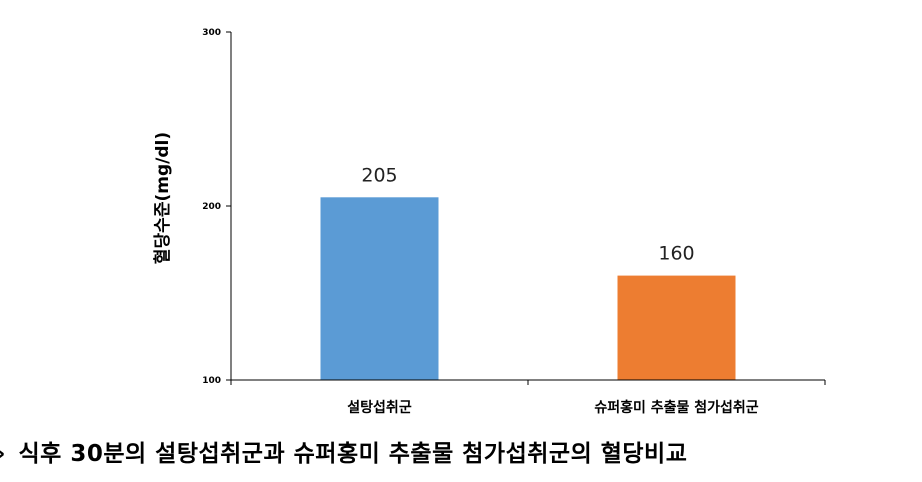 The height and width of the screenshot is (482, 922). Describe the element at coordinates (353, 454) in the screenshot. I see `caption-text: 식후 30분의 설탕섭취군과 슈퍼홍미 추출물 첨가섭취군의 혈당비교` at that location.